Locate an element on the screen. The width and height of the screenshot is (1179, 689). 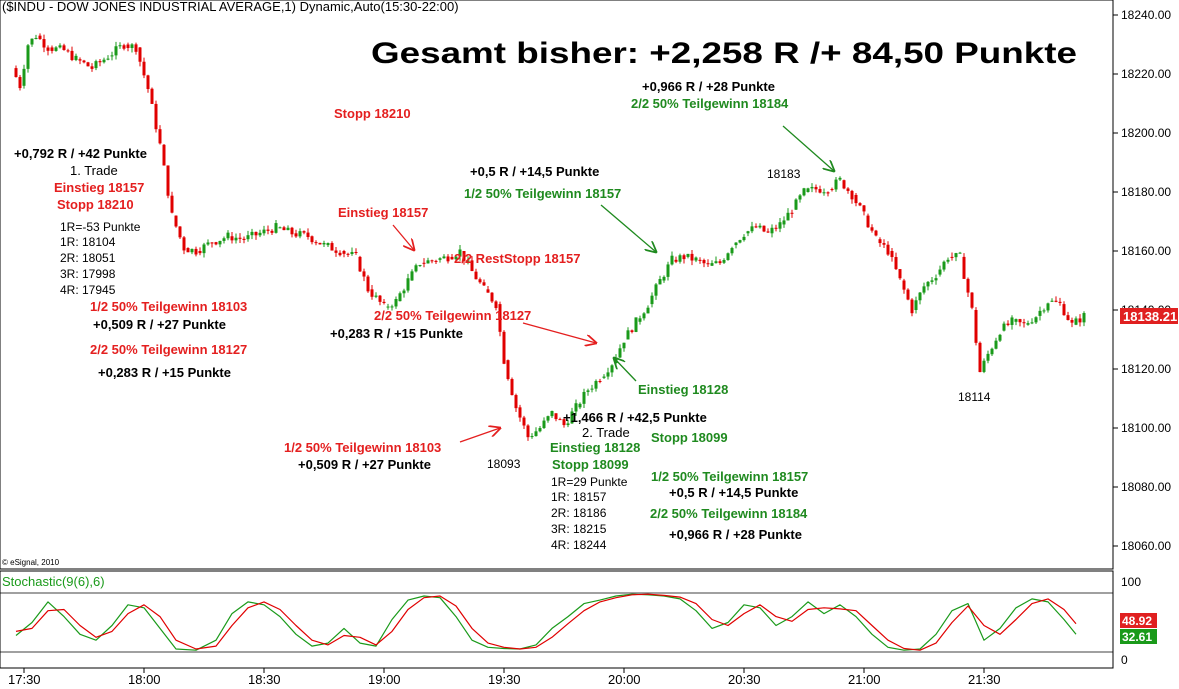
annotation-text: Stopp 18099 is located at coordinates (590, 464).